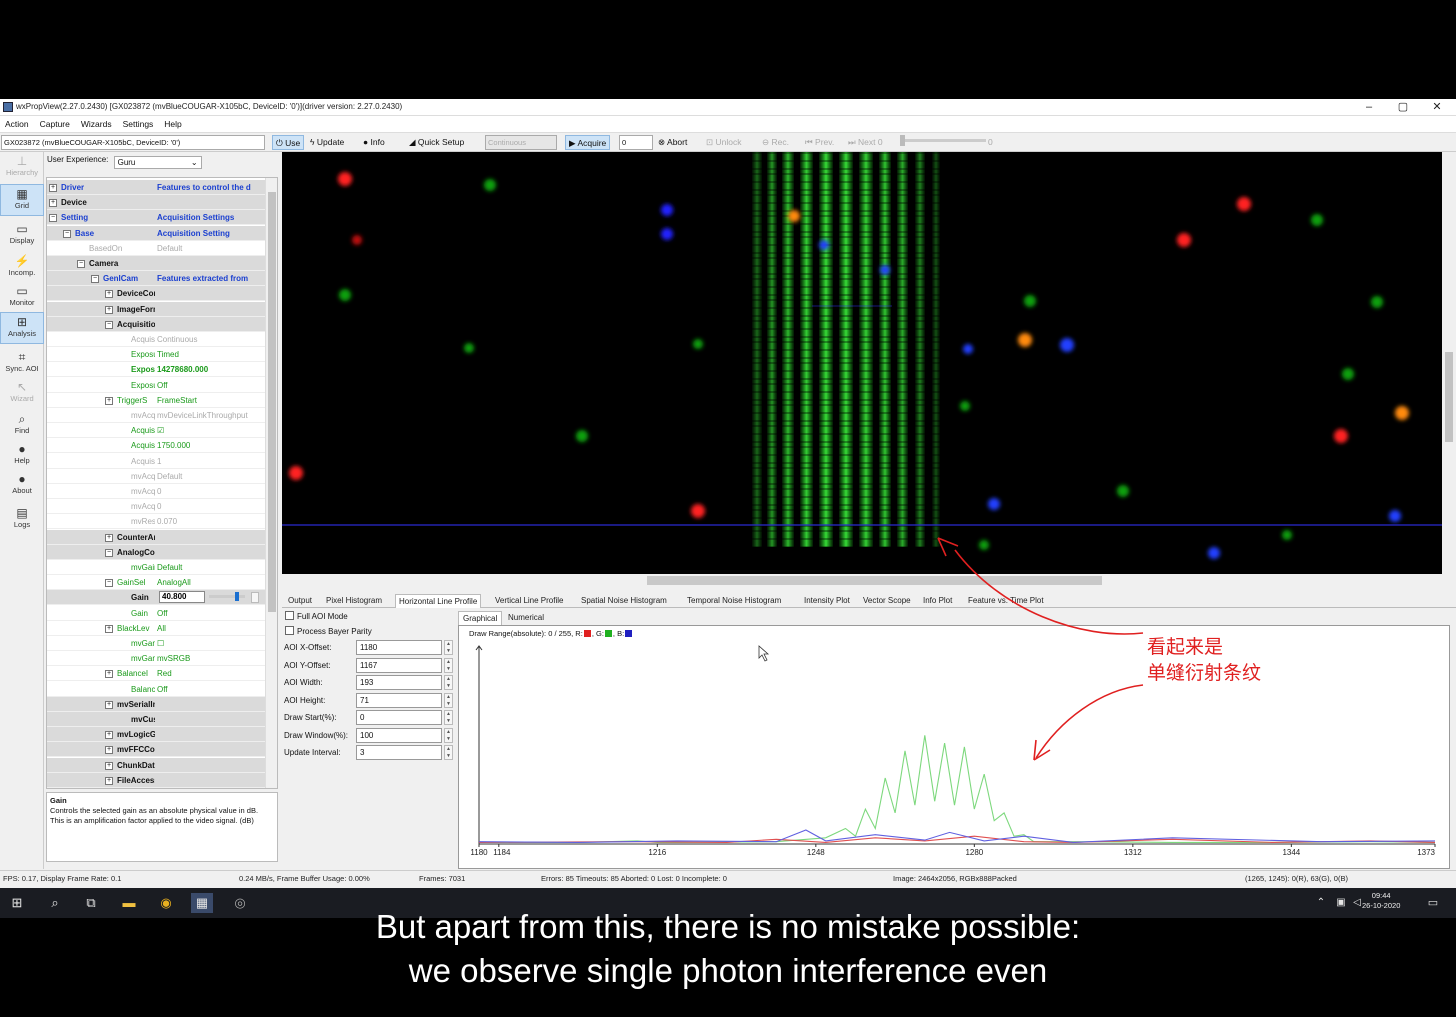 The width and height of the screenshot is (1456, 1017). Describe the element at coordinates (156, 233) in the screenshot. I see `tree-row: − Base Acquisition Setting` at that location.